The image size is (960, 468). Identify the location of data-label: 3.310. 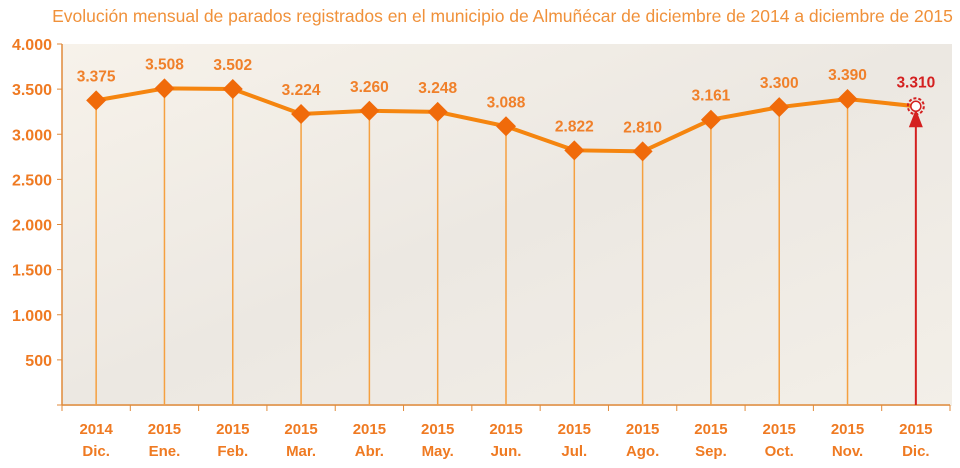
(915, 82).